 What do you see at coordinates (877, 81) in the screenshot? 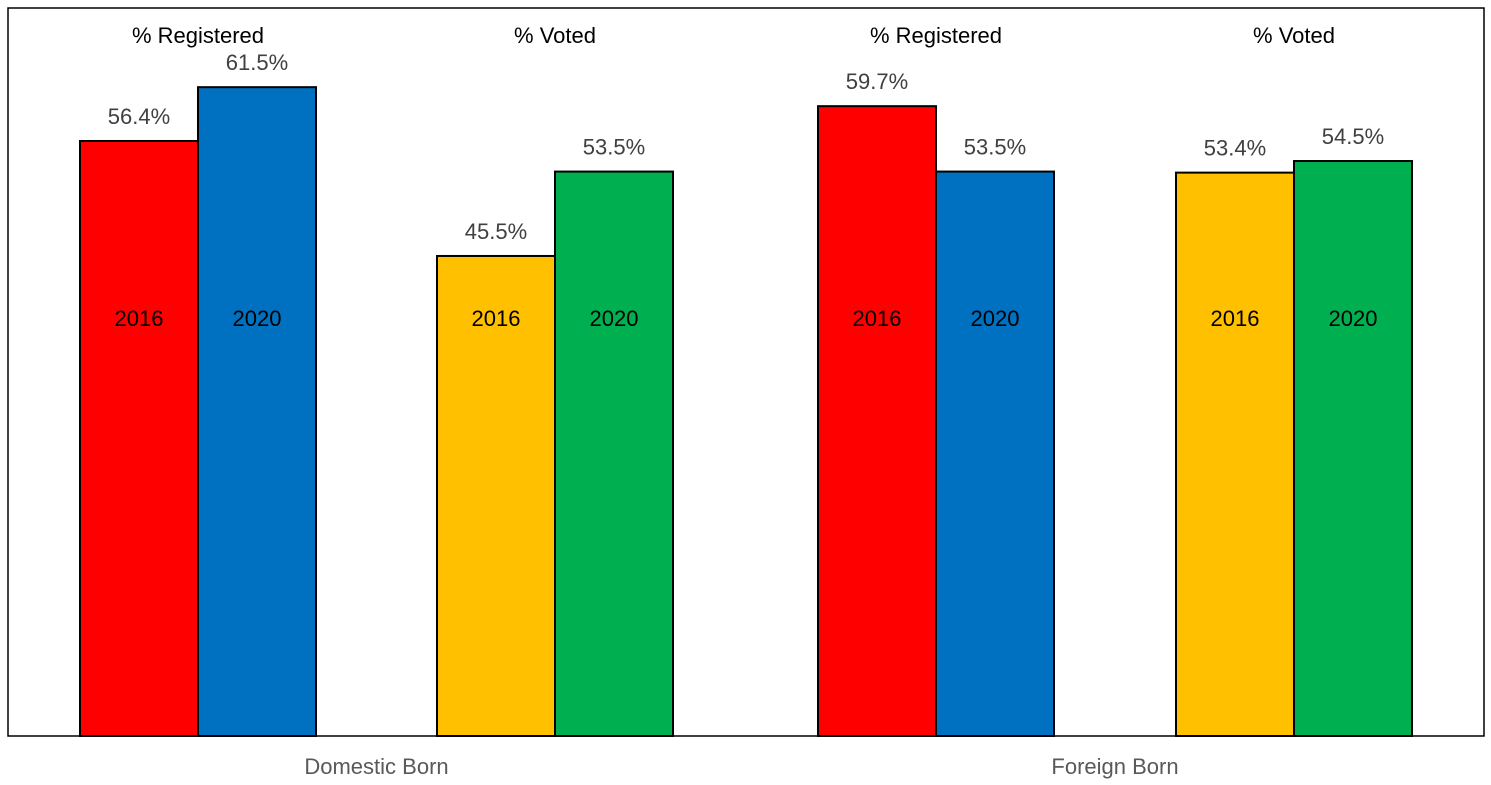
I see `data-label: 59.7%` at bounding box center [877, 81].